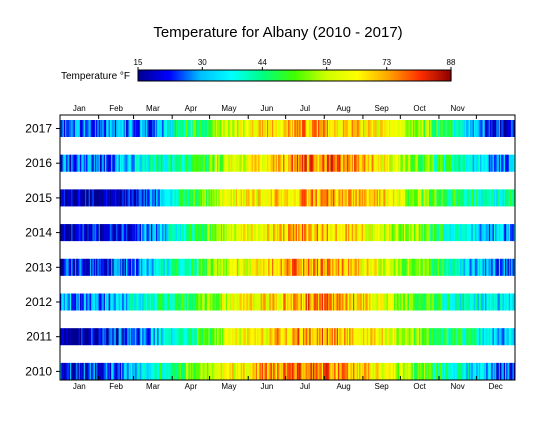 The image size is (550, 430). I want to click on colorbar-tick-label: 59, so click(326, 62).